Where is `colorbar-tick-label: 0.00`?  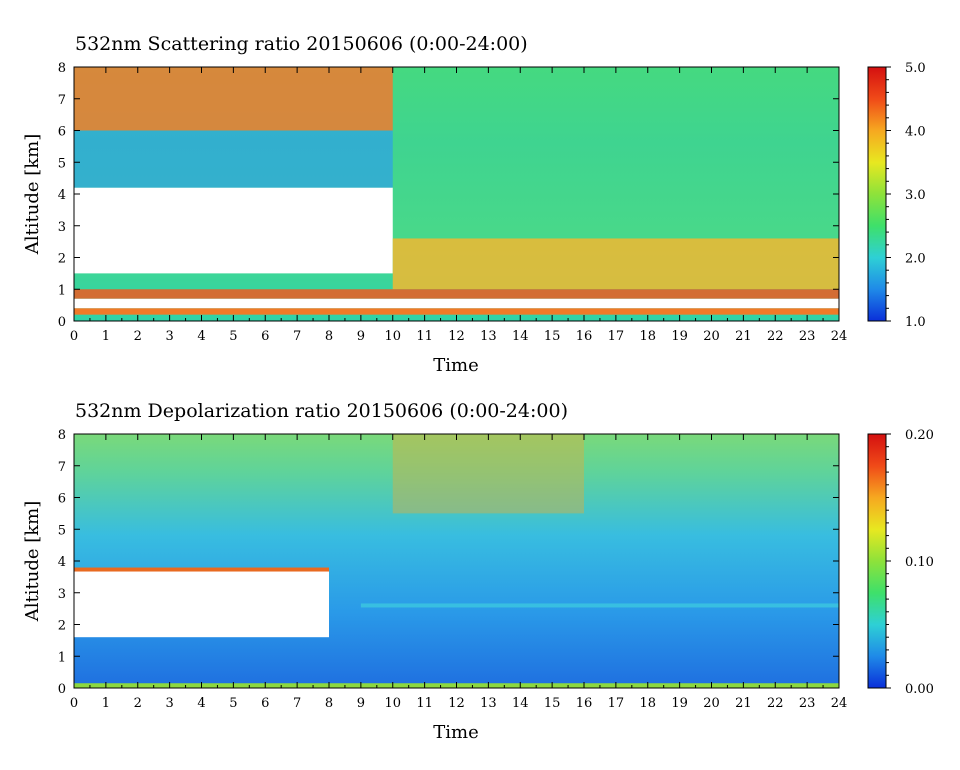 colorbar-tick-label: 0.00 is located at coordinates (919, 689).